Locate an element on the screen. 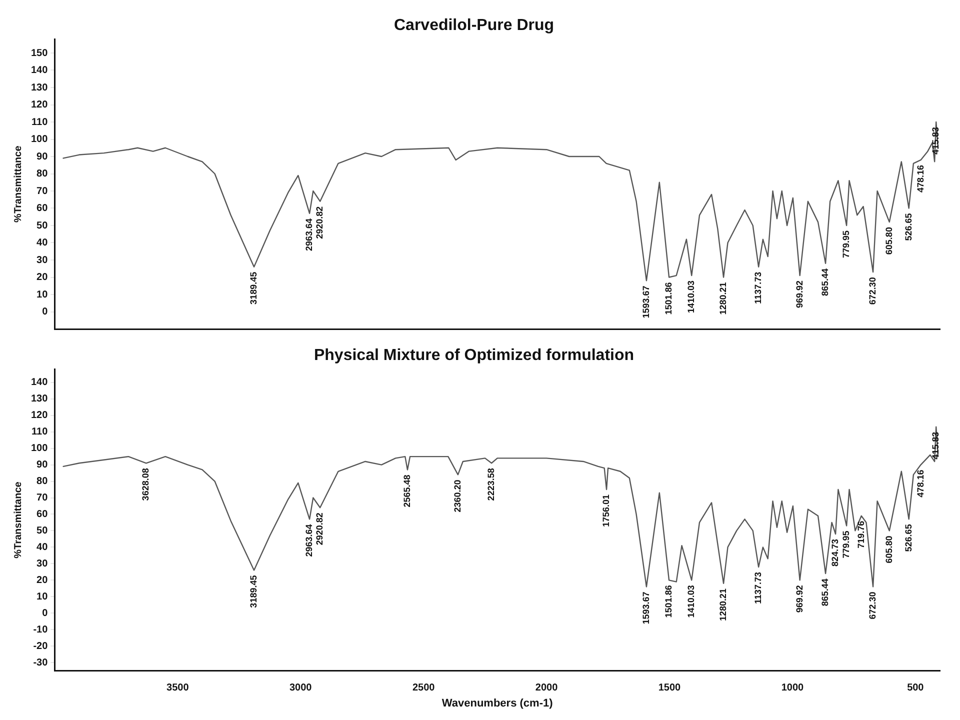 The width and height of the screenshot is (960, 720). chart-title: Carvedilol-Pure Drug is located at coordinates (474, 25).